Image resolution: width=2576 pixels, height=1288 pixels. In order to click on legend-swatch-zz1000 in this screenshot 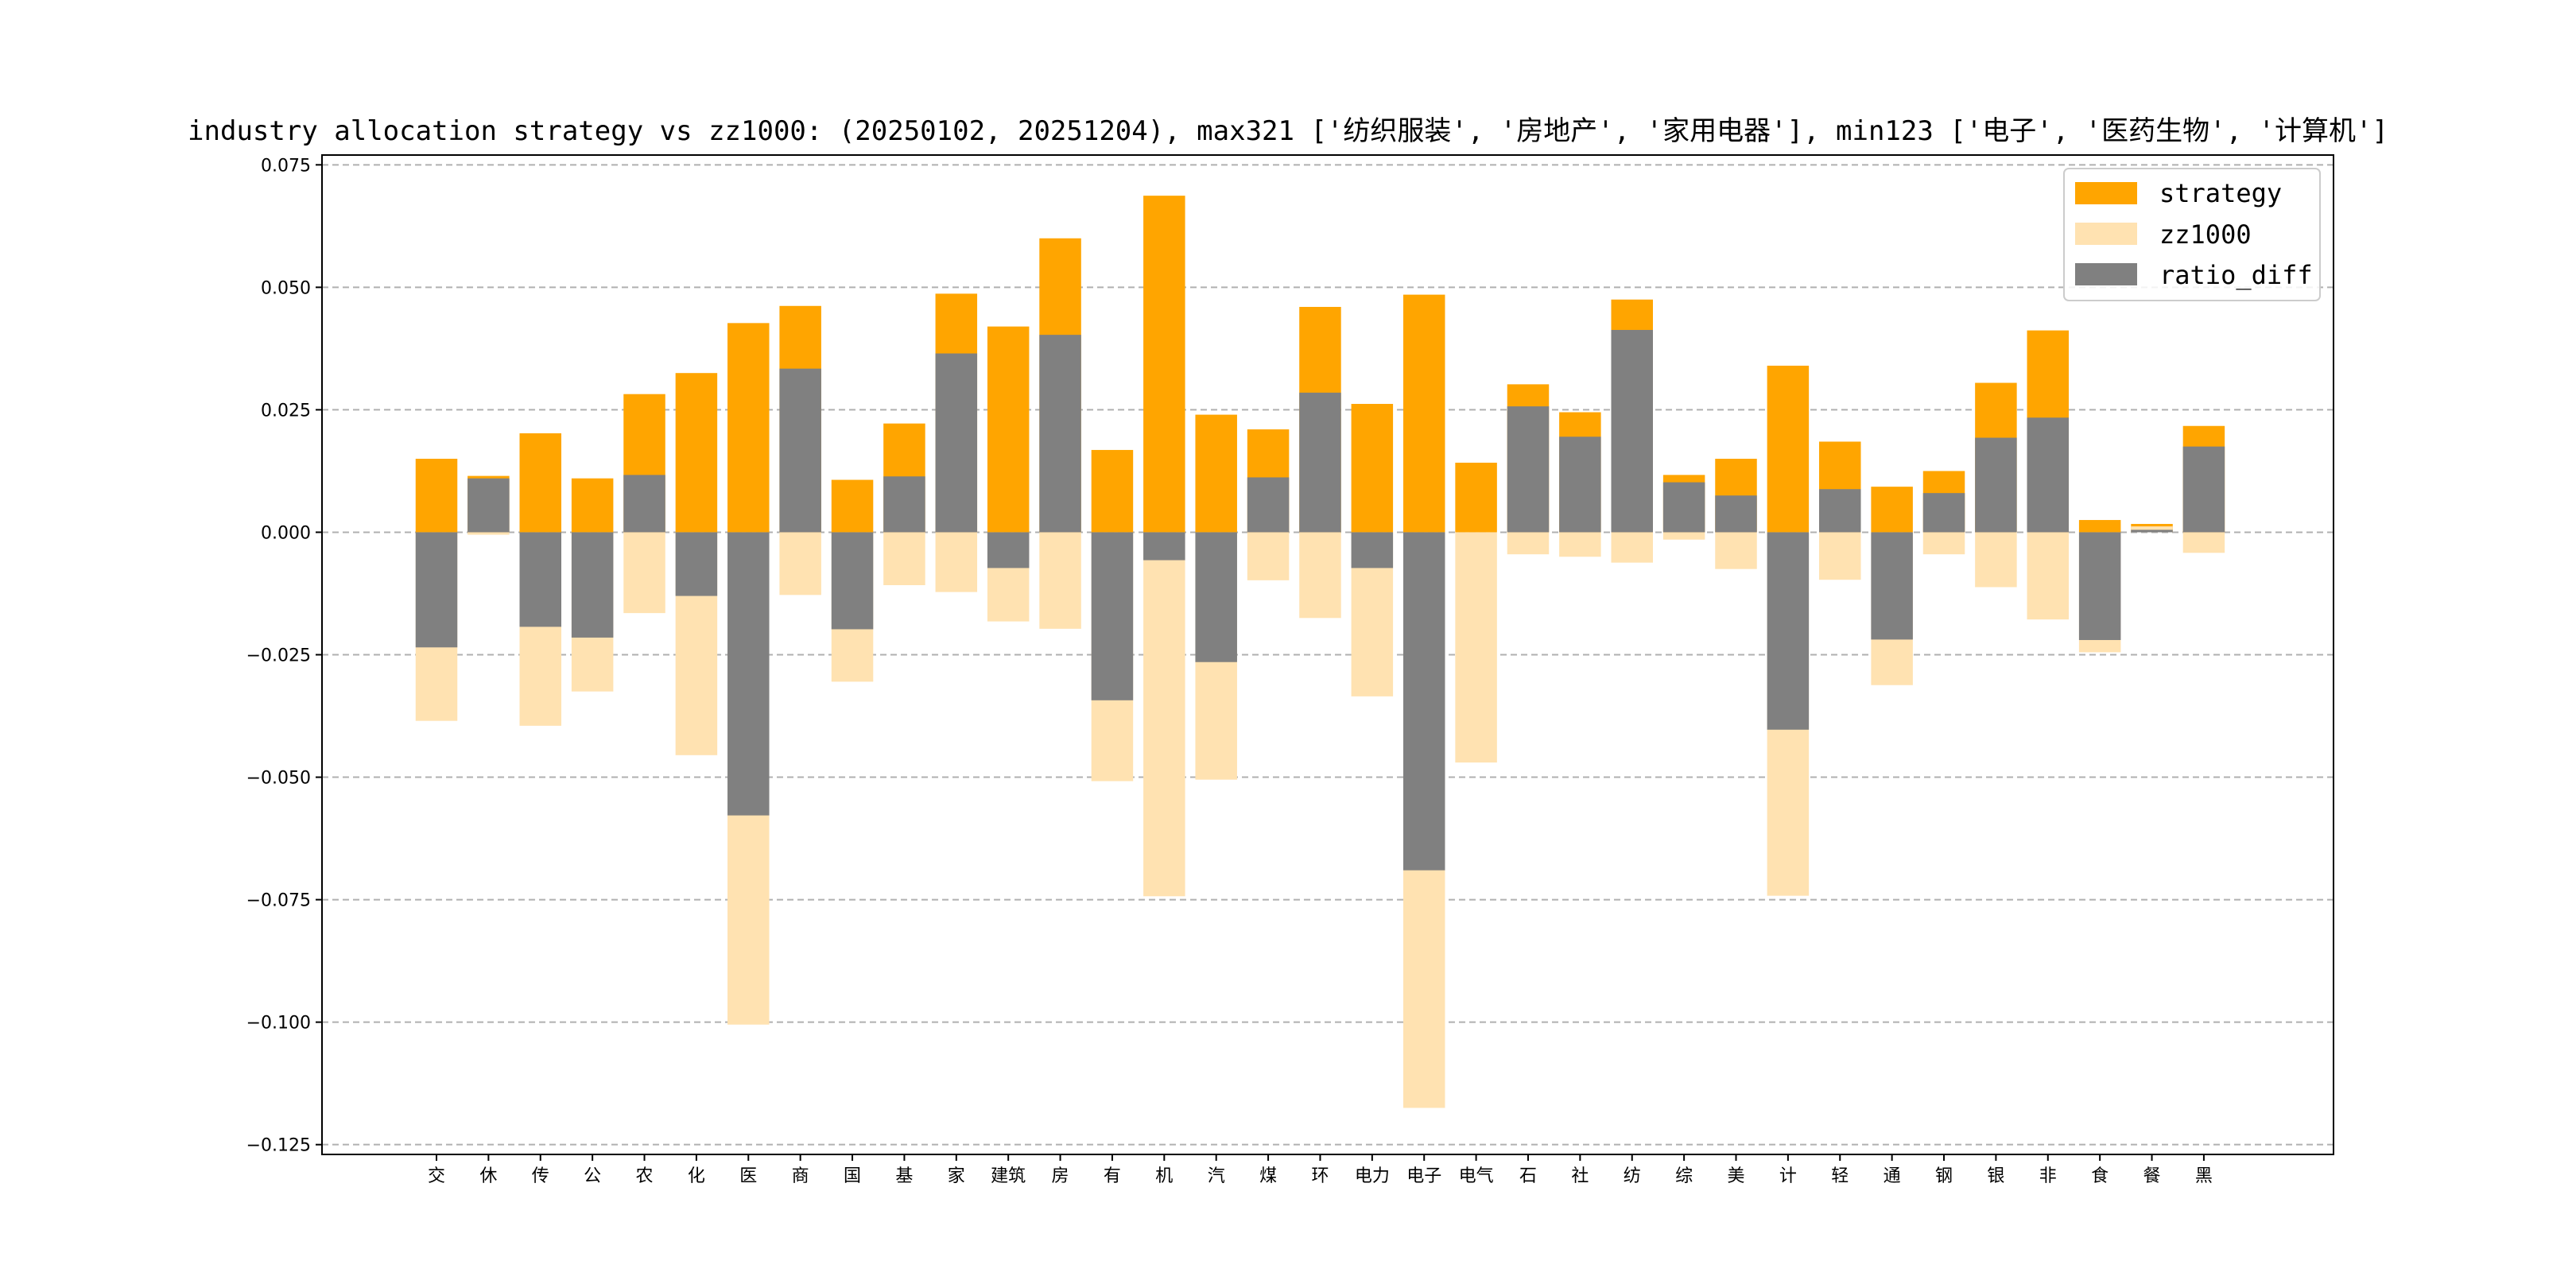, I will do `click(2106, 234)`.